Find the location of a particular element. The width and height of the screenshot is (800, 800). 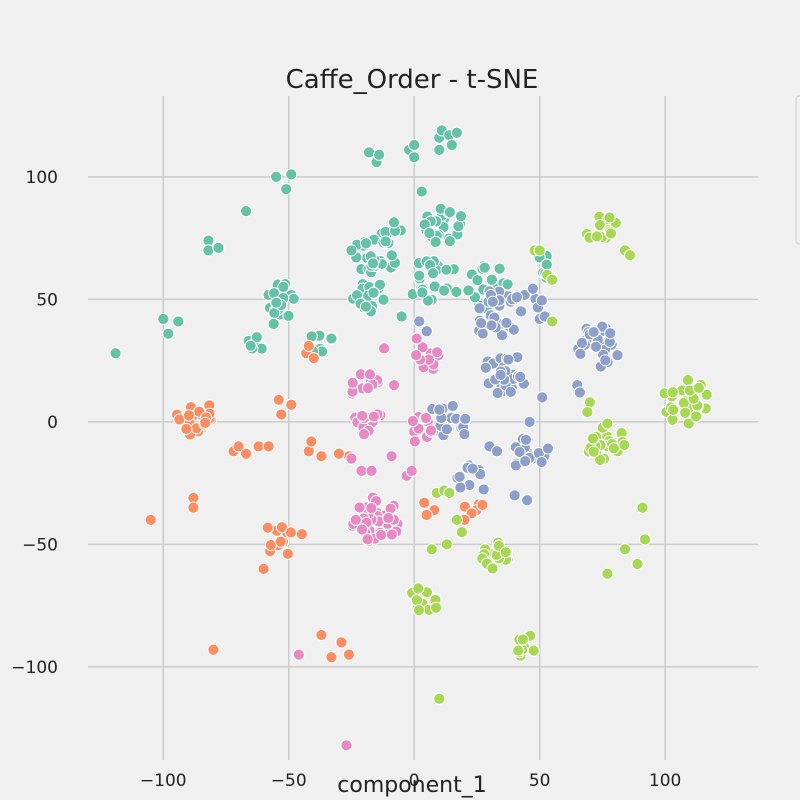

y-tick-label: 0 is located at coordinates (52, 423).